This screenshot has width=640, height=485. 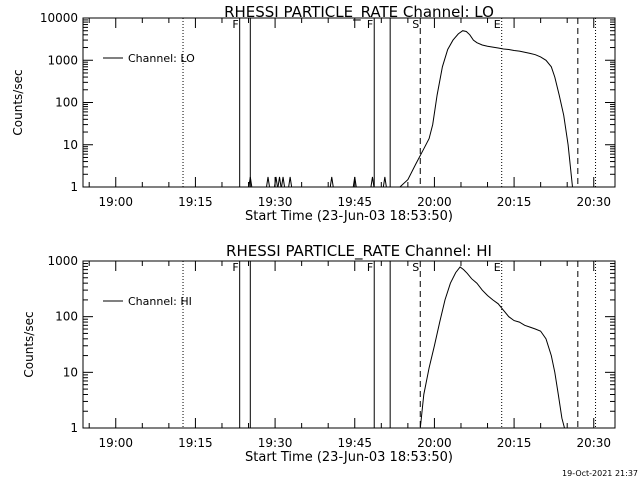 What do you see at coordinates (59, 18) in the screenshot?
I see `y-tick-label: 10000` at bounding box center [59, 18].